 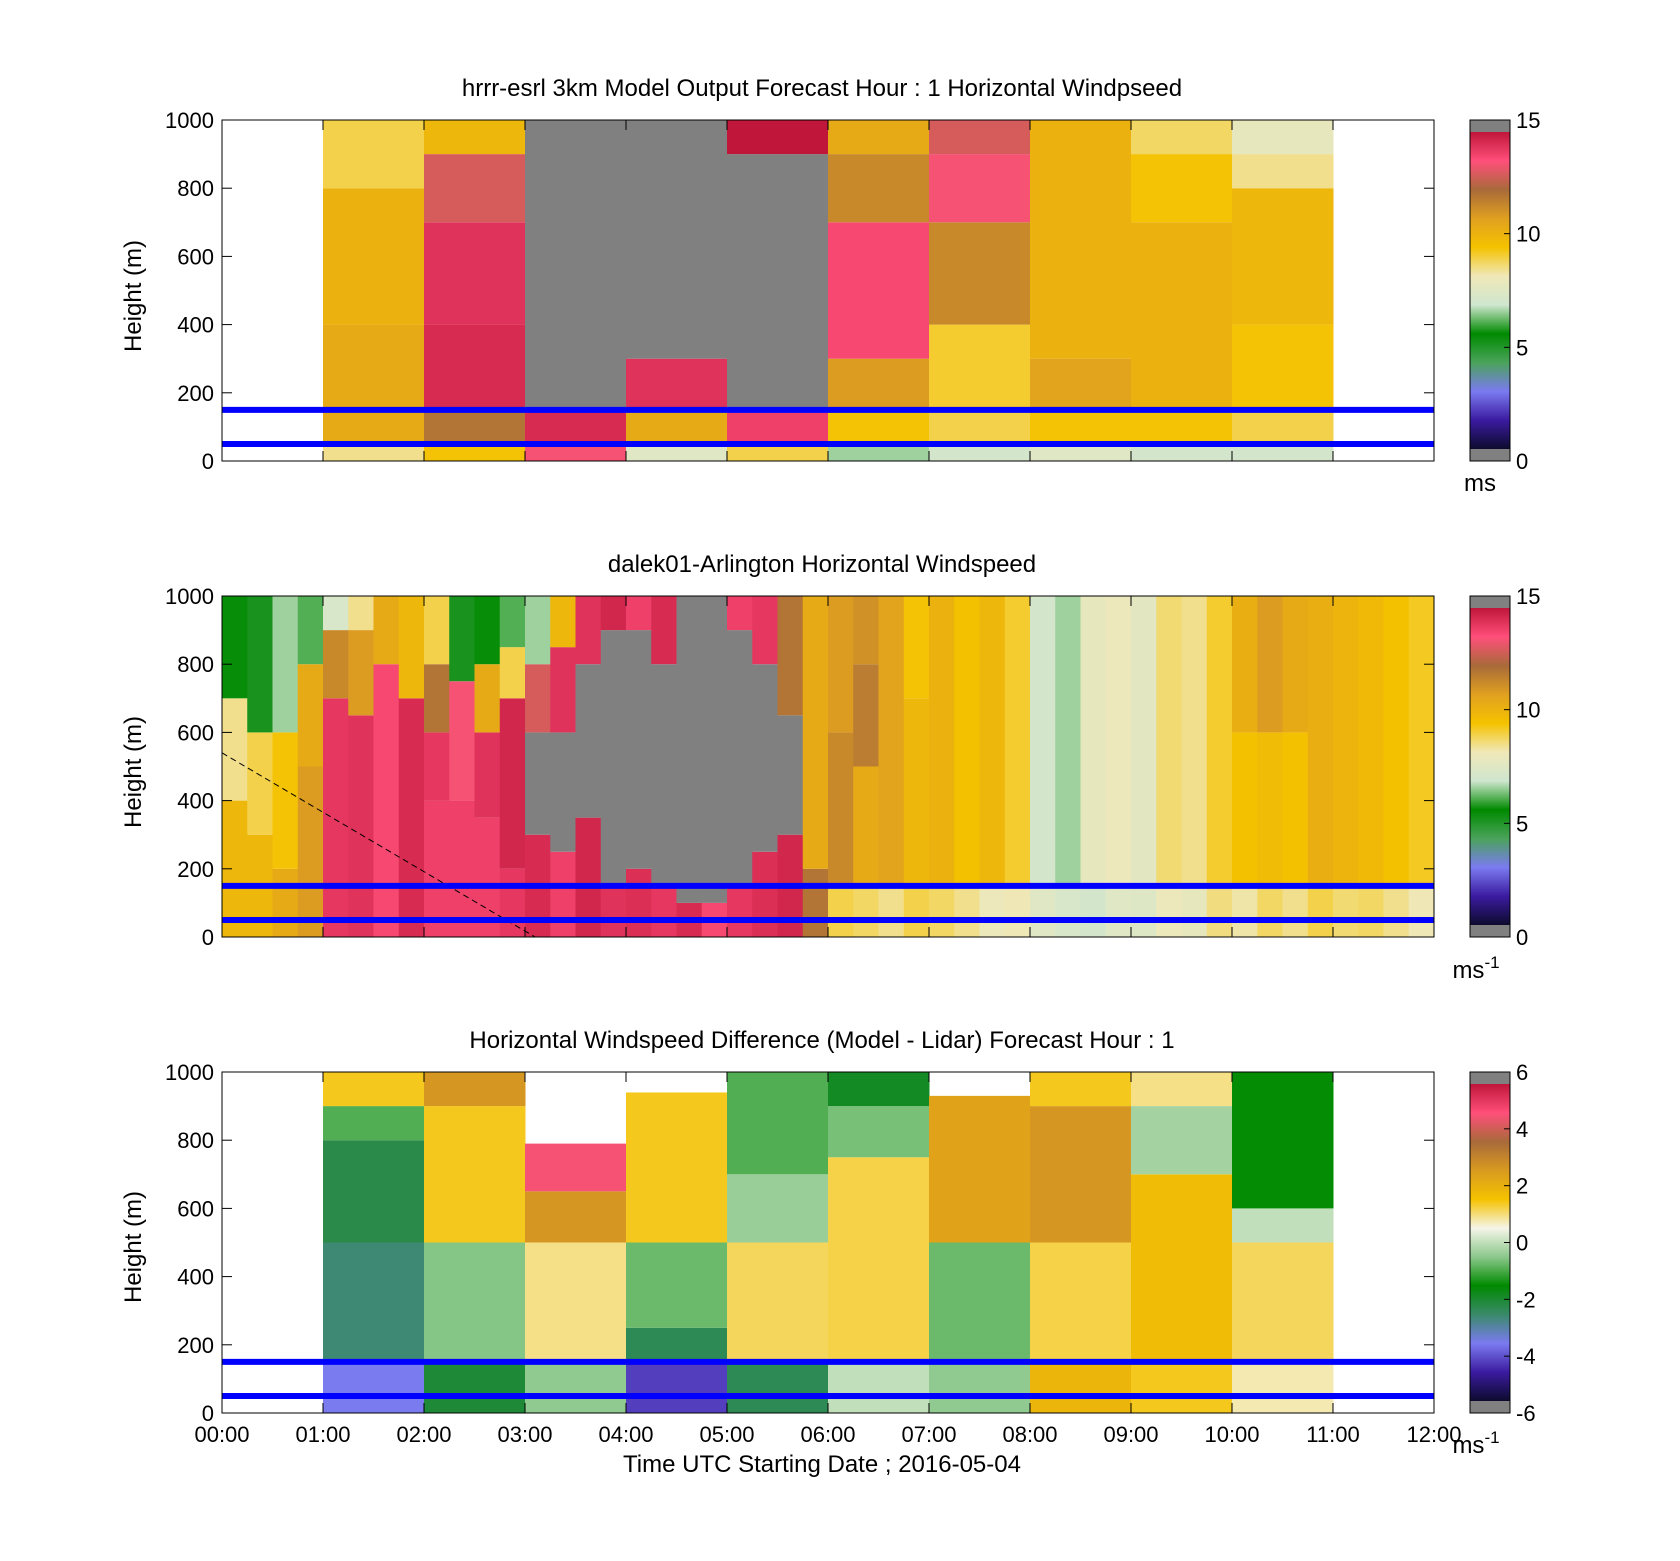 What do you see at coordinates (1029, 1434) in the screenshot?
I see `x-tick-label: 08:00` at bounding box center [1029, 1434].